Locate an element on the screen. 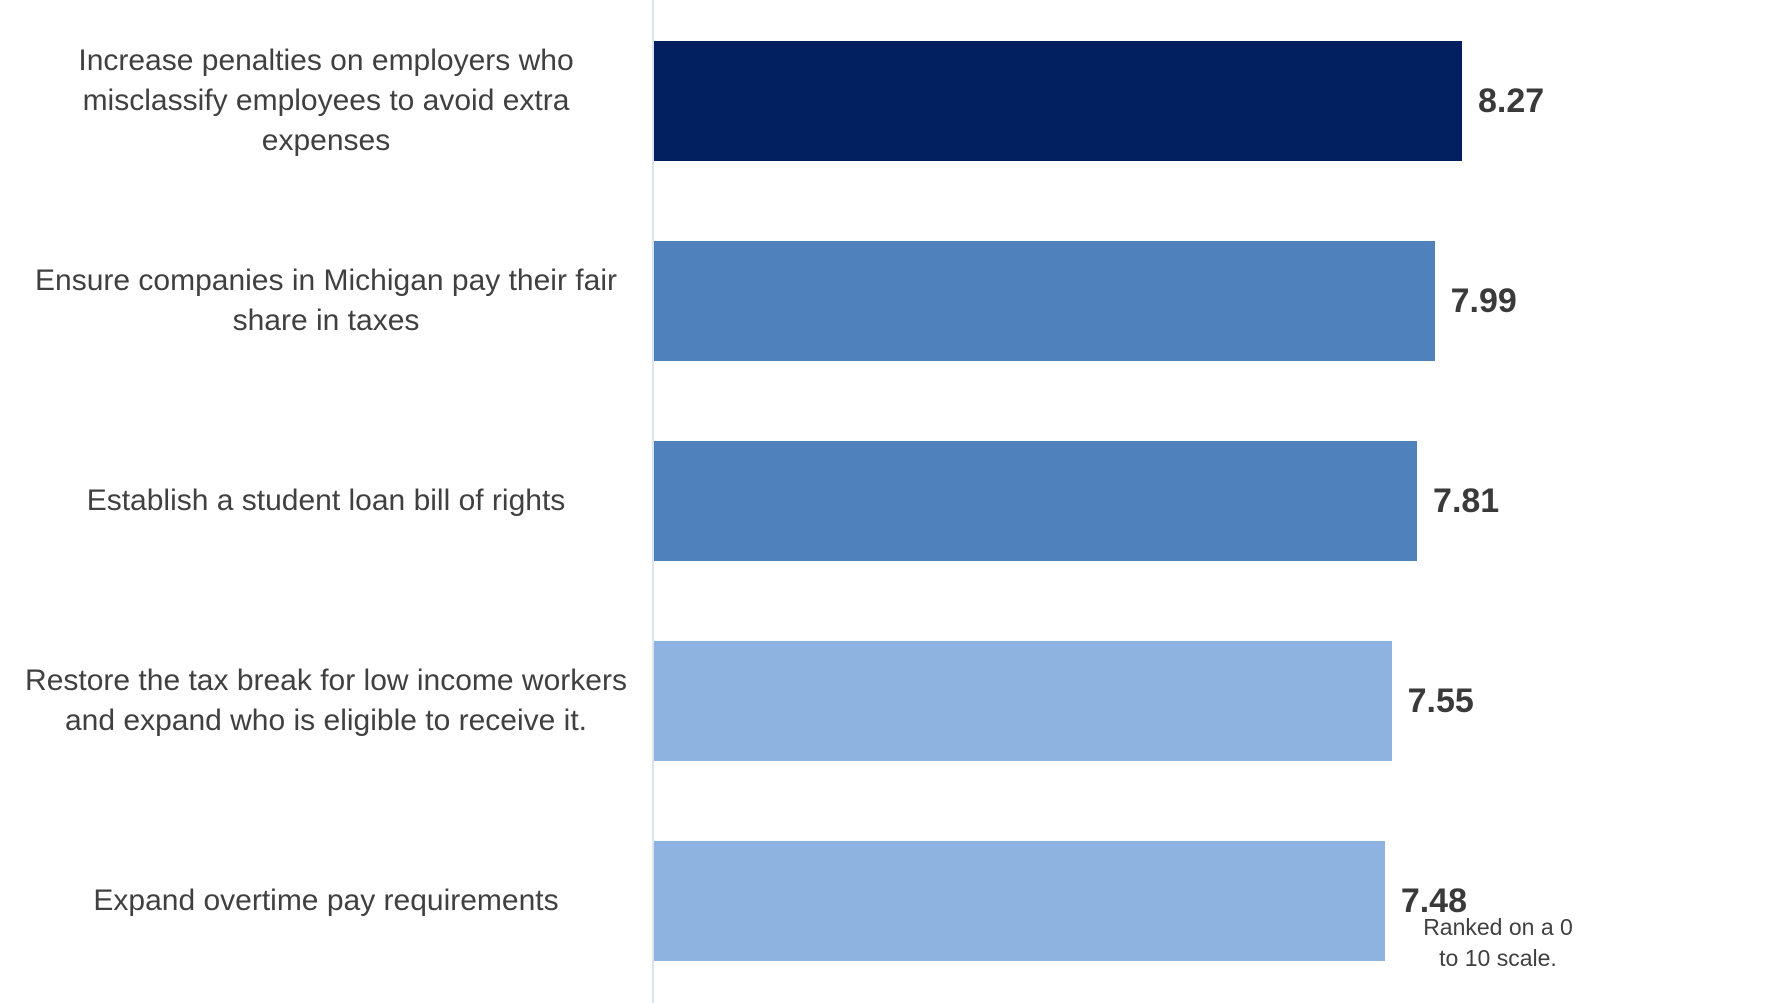 The width and height of the screenshot is (1772, 1003). category-label-3: Establish a student loan bill of rights is located at coordinates (326, 500).